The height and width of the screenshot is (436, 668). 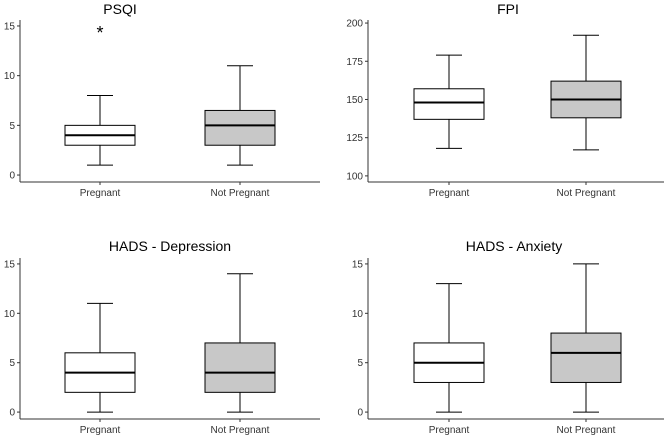 What do you see at coordinates (514, 246) in the screenshot?
I see `panel-title: HADS - Anxiety` at bounding box center [514, 246].